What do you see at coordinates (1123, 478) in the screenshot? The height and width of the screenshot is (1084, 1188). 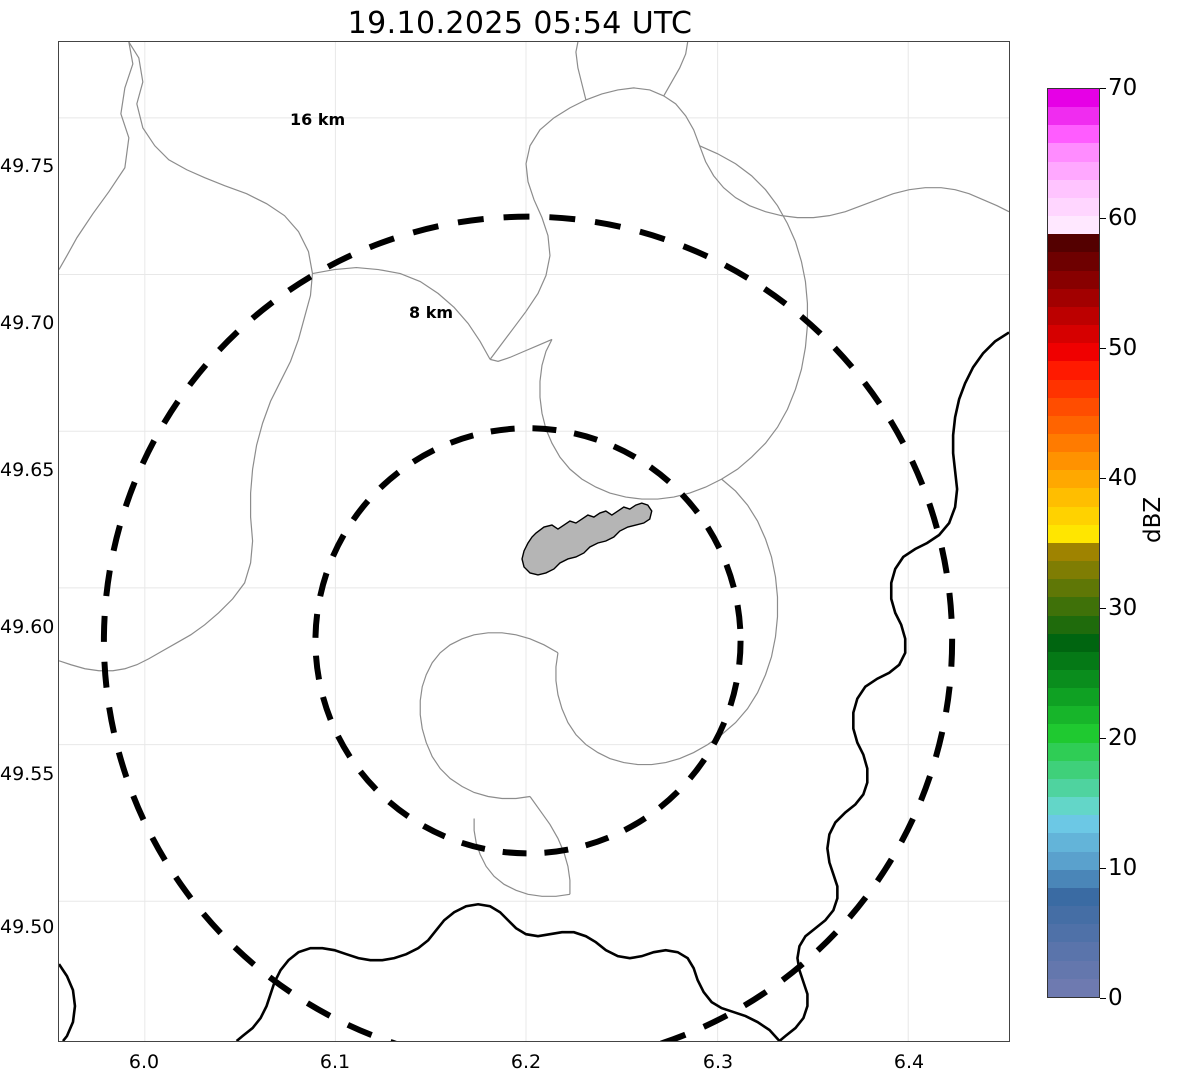 I see `colorbar-tick-label-3: 40` at bounding box center [1123, 478].